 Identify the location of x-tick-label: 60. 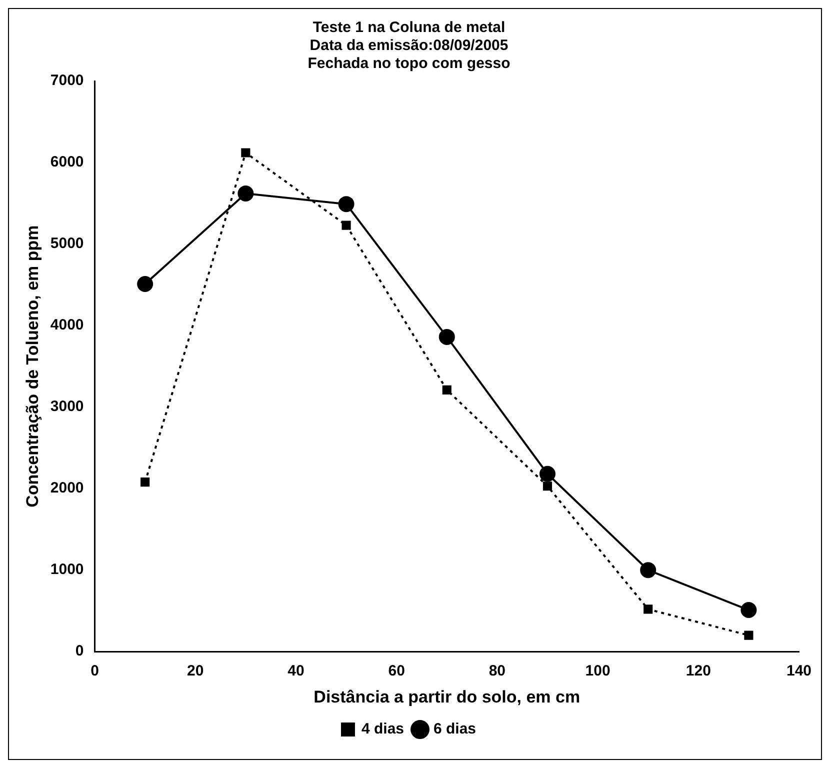
(396, 671).